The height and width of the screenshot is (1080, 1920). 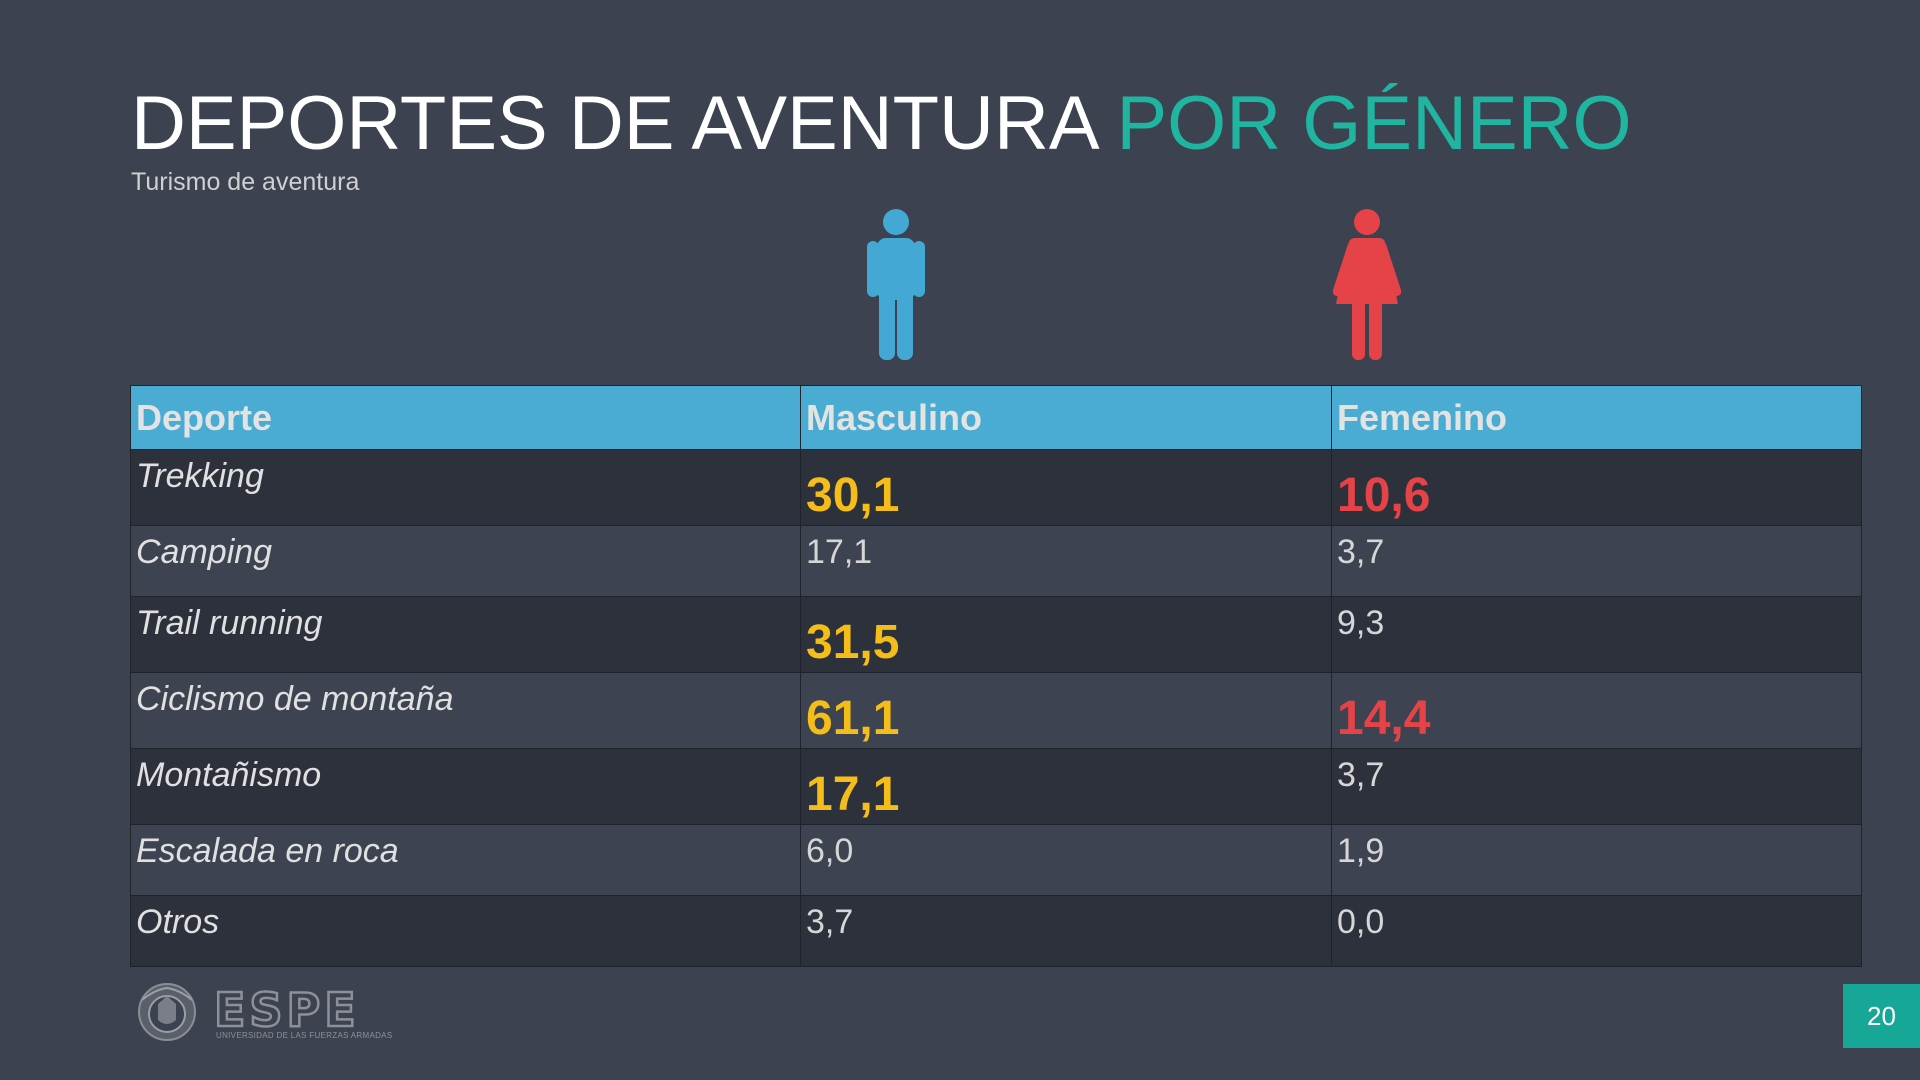 I want to click on table-row: Montañismo 17,1 3,7, so click(x=996, y=786).